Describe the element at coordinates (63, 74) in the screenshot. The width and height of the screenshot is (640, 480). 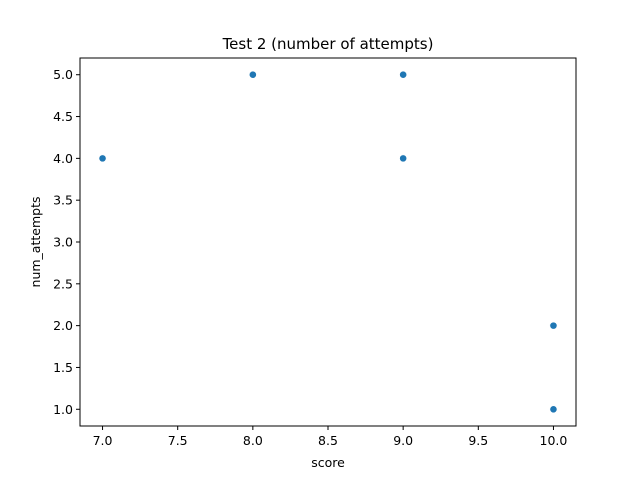
I see `y-tick-label: 5.0` at that location.